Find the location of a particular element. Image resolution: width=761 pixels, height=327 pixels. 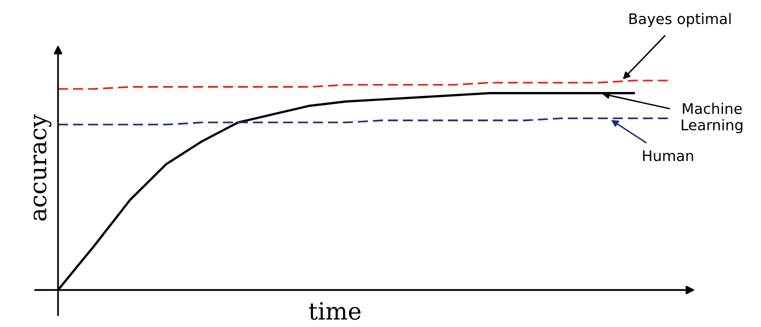

text: Bayes optimal is located at coordinates (680, 20).